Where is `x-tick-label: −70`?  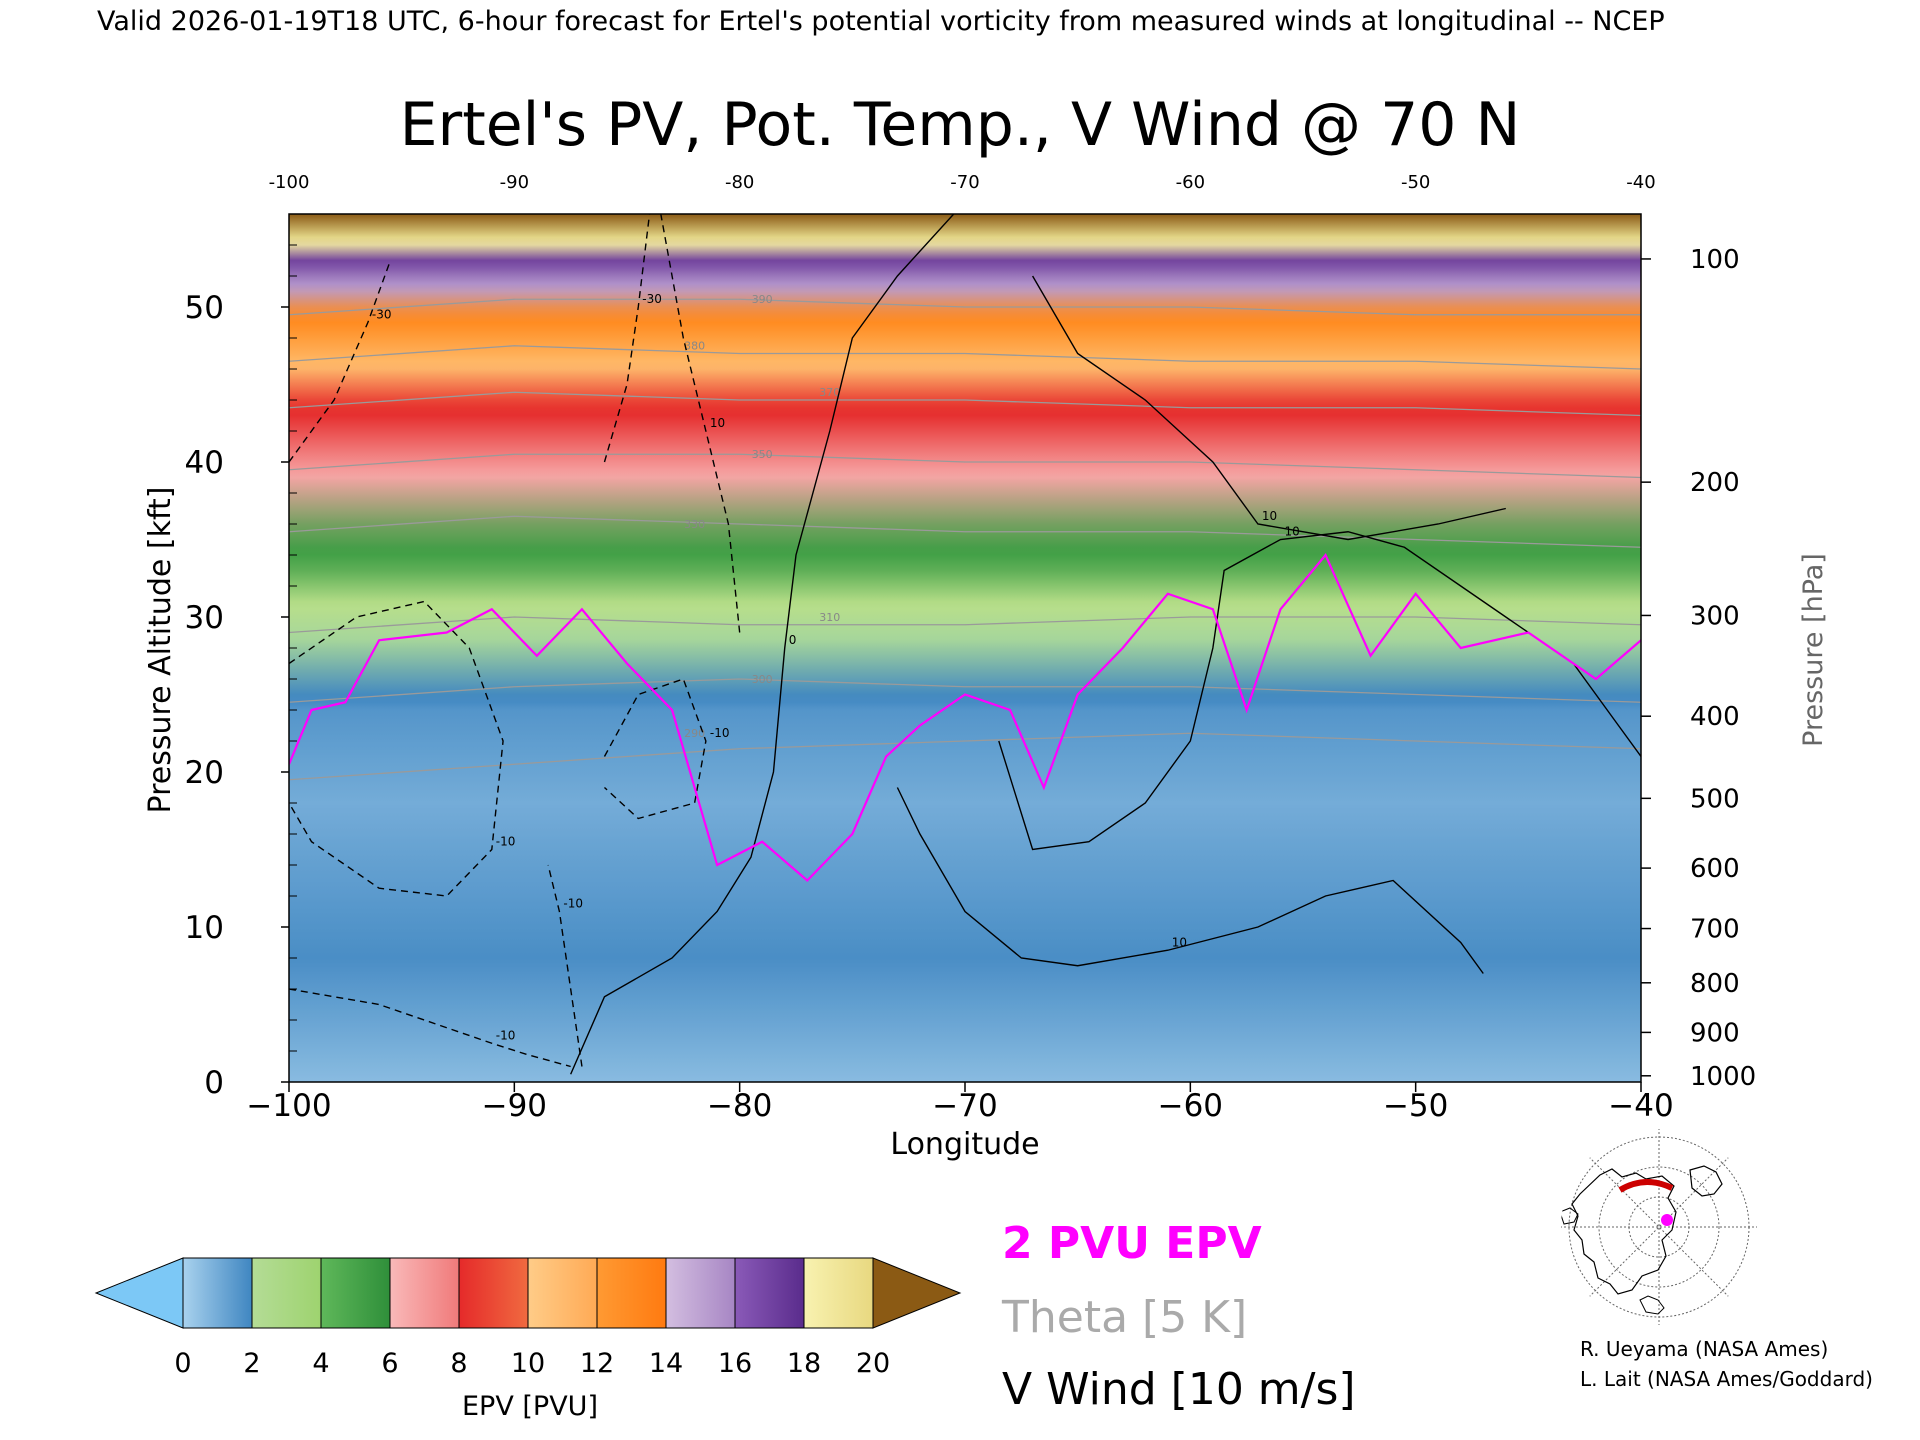
x-tick-label: −70 is located at coordinates (964, 1106).